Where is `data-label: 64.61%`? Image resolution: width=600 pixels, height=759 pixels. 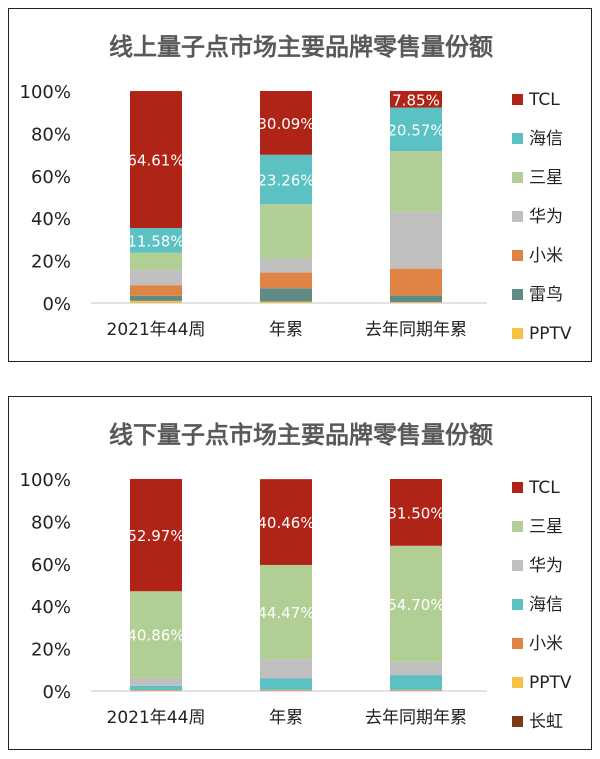 data-label: 64.61% is located at coordinates (155, 161).